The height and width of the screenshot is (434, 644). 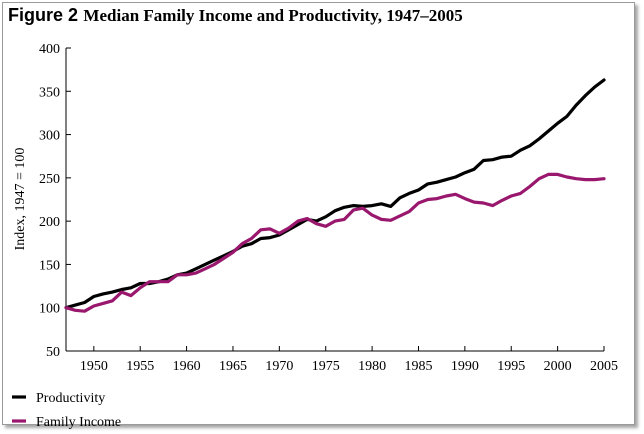 I want to click on x-tick-label: 1995, so click(x=511, y=366).